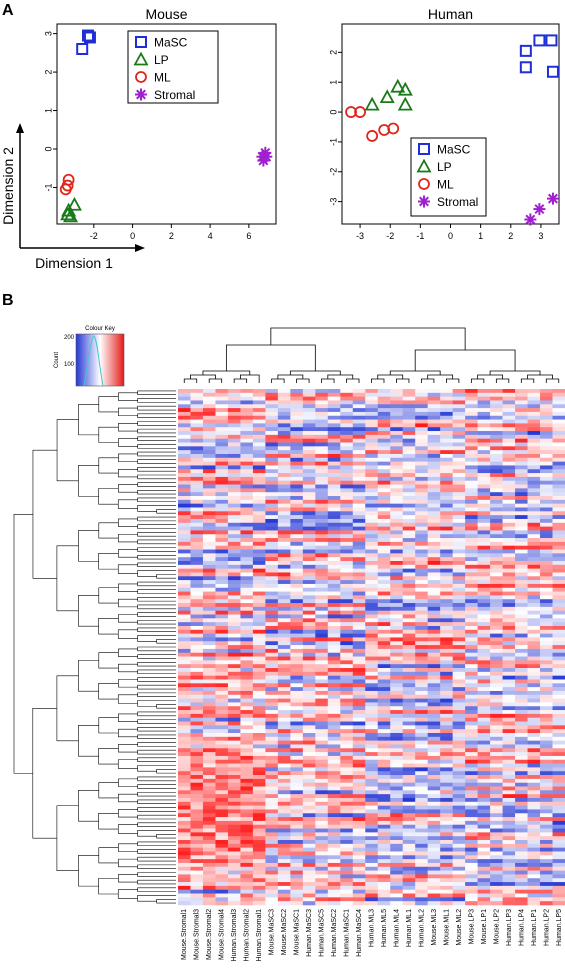 The width and height of the screenshot is (565, 977). Describe the element at coordinates (551, 40) in the screenshot. I see `data-point-masc` at that location.